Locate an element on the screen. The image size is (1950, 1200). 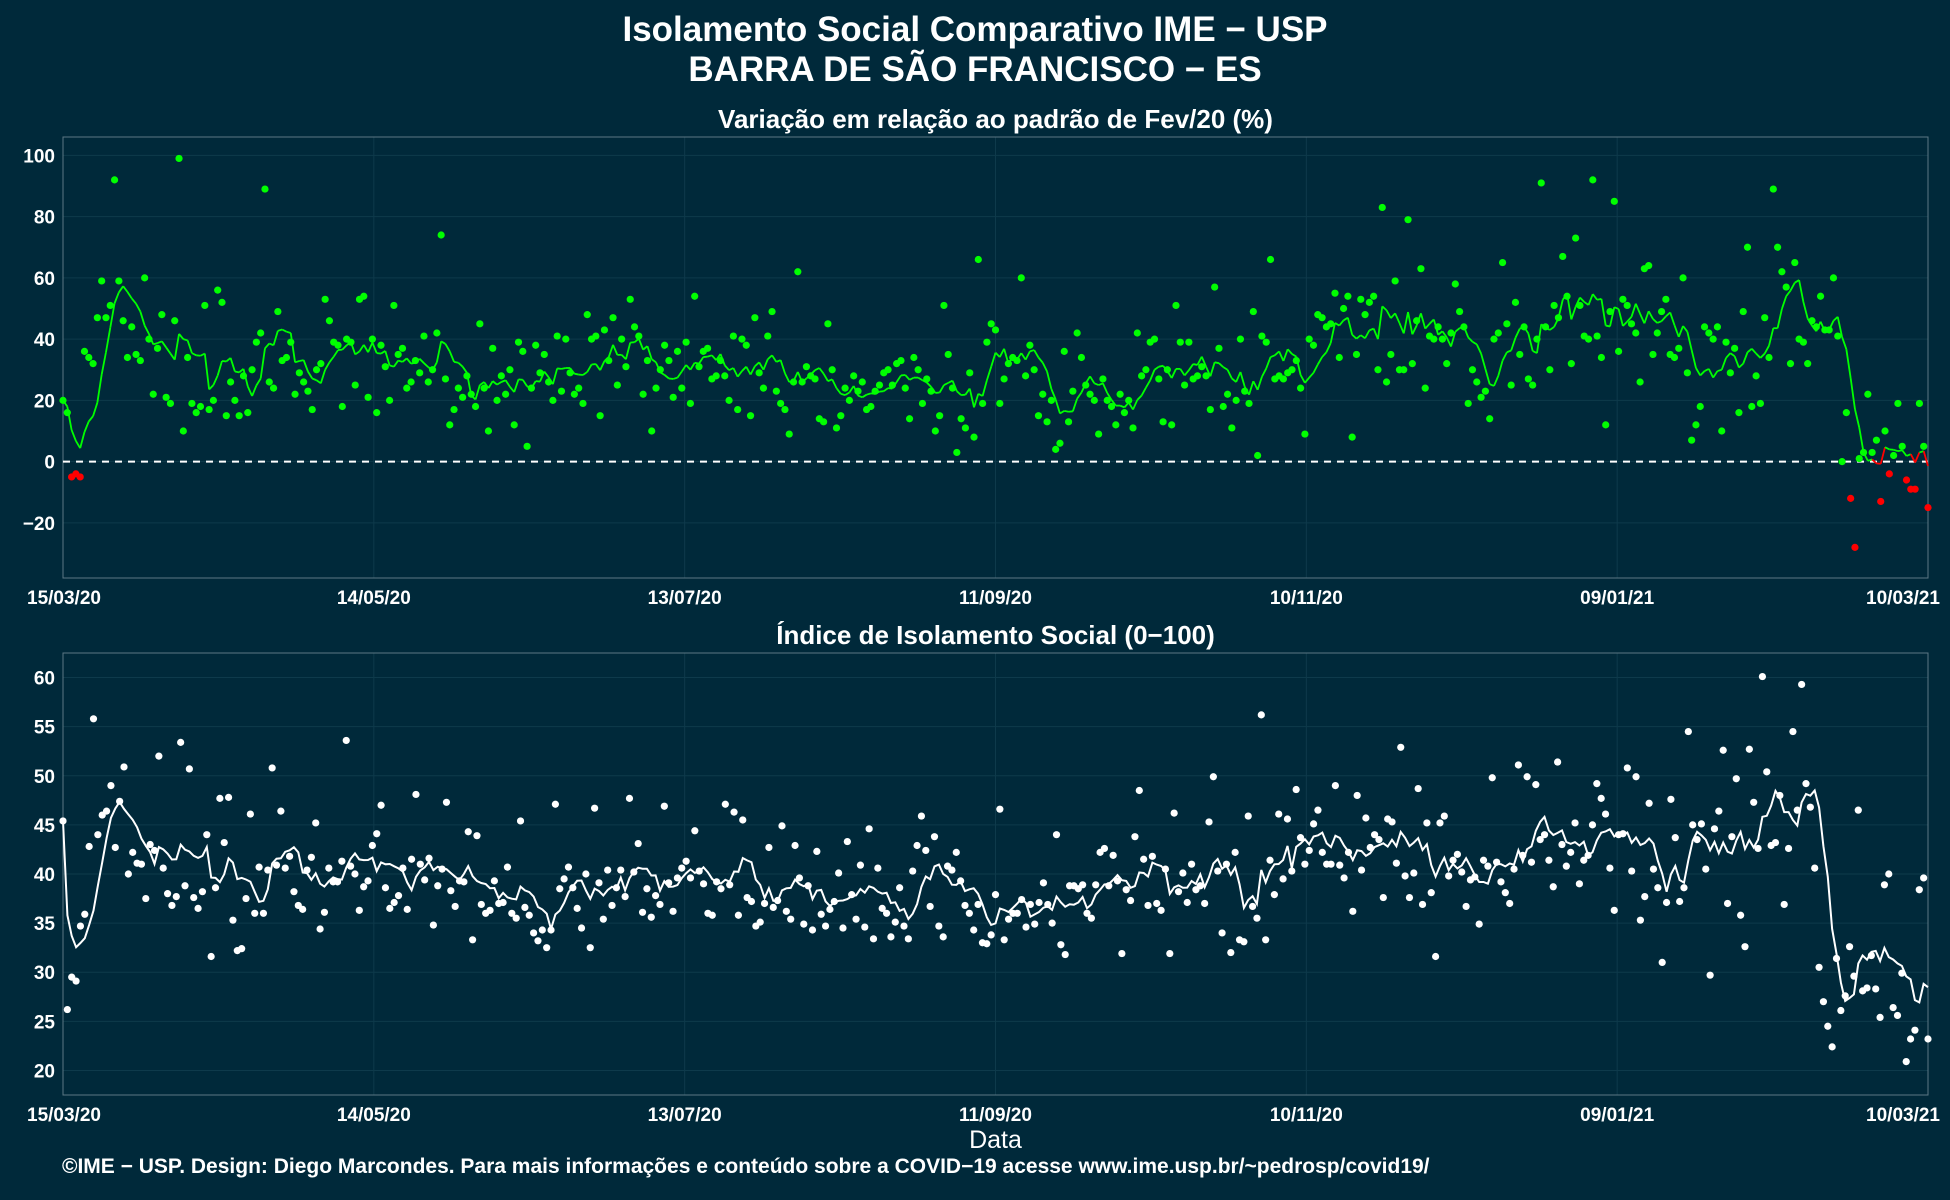
x-tick-label: 15/03/20 is located at coordinates (64, 1115).